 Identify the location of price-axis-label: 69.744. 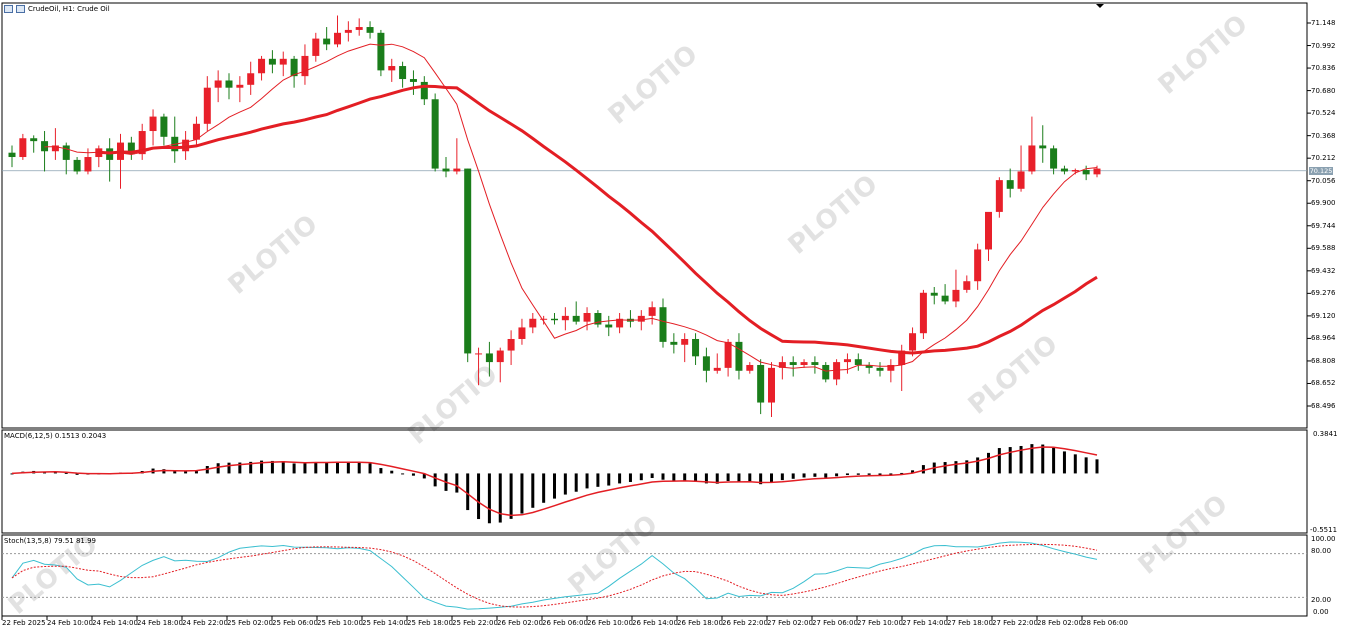
(1323, 225).